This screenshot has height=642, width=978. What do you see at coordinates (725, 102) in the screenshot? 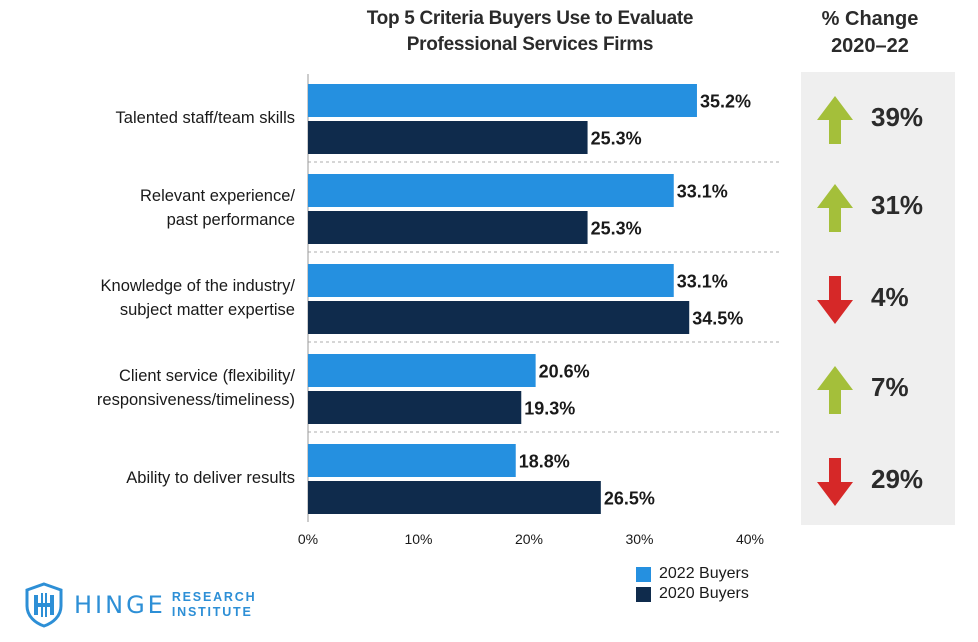
I see `bar-value-label: 35.2%` at bounding box center [725, 102].